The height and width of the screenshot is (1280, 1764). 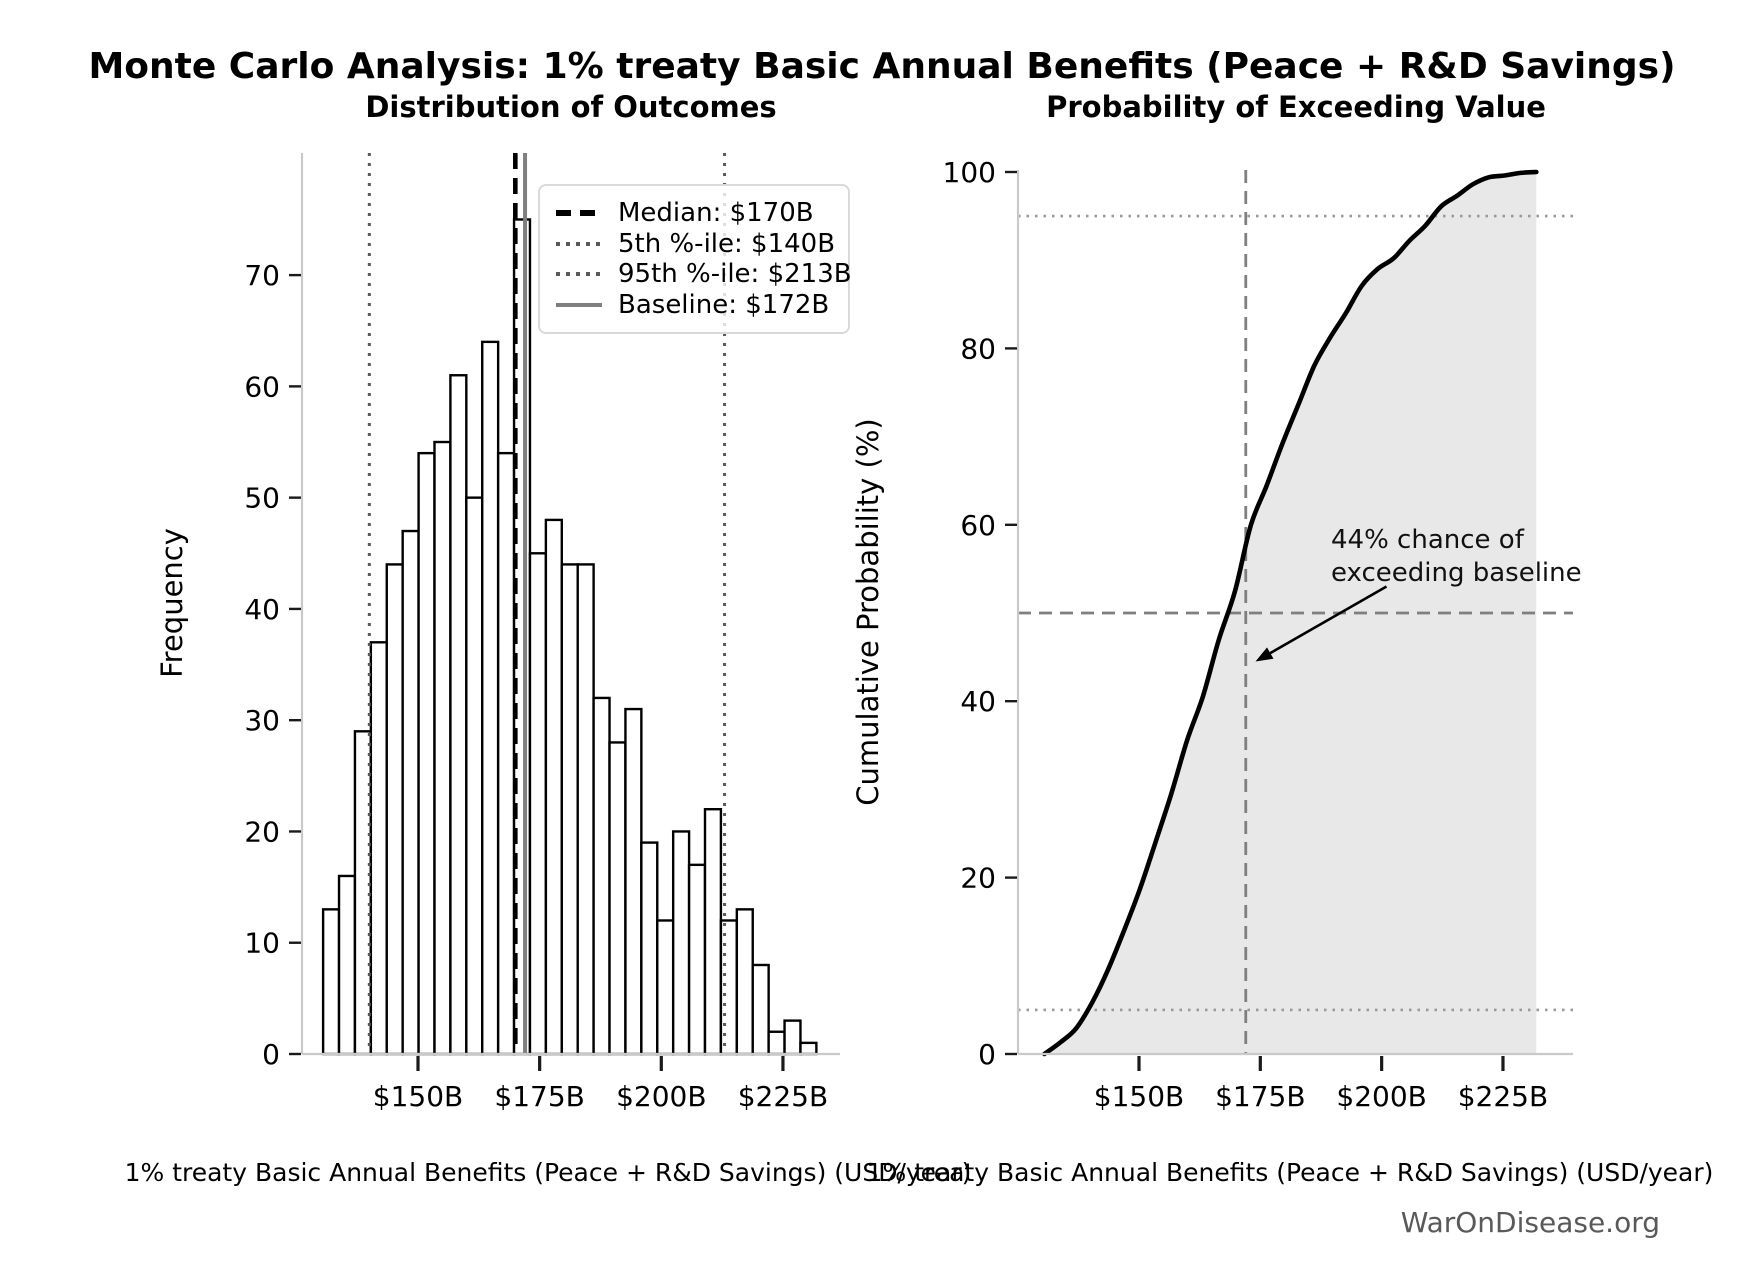 I want to click on right-plot-title: Probability of Exceeding Value, so click(x=1296, y=107).